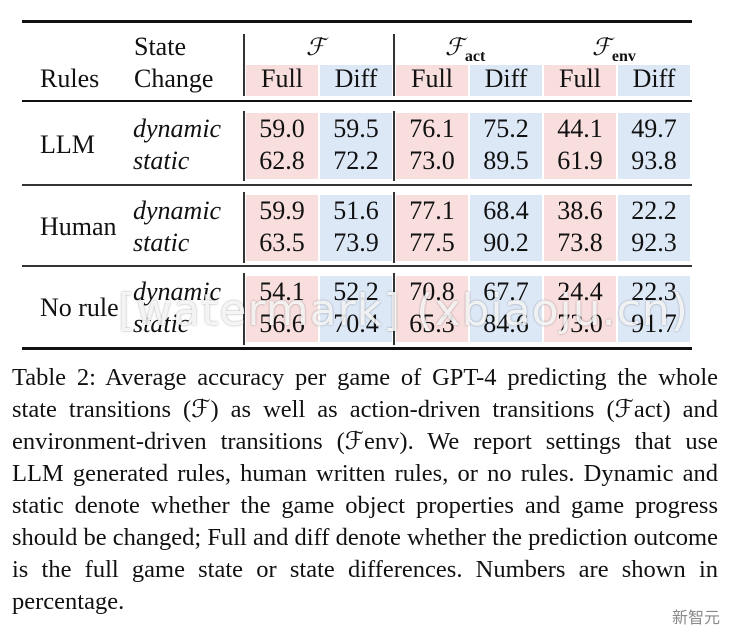 This screenshot has width=738, height=642. I want to click on vline-1-g2, so click(244, 227).